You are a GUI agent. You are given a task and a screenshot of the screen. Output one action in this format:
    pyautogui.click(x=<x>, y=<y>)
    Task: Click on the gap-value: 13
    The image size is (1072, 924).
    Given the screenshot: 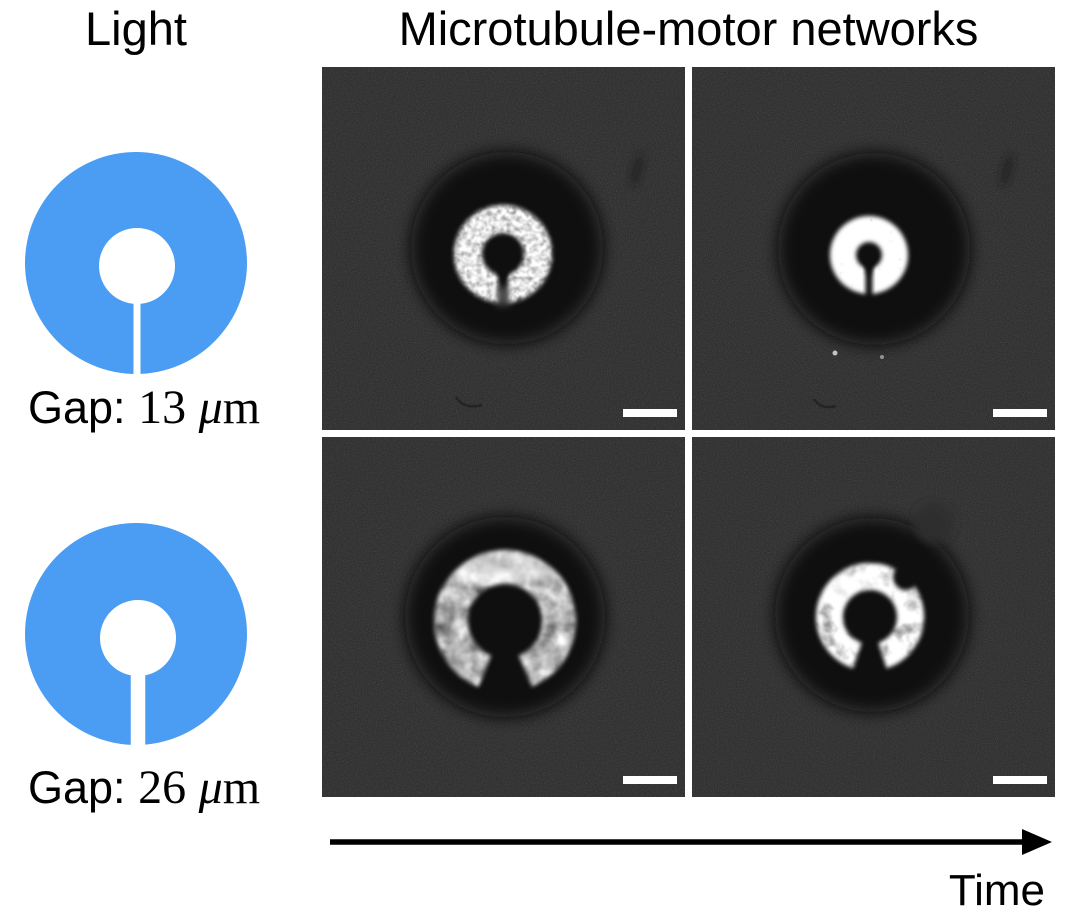 What is the action you would take?
    pyautogui.click(x=162, y=407)
    